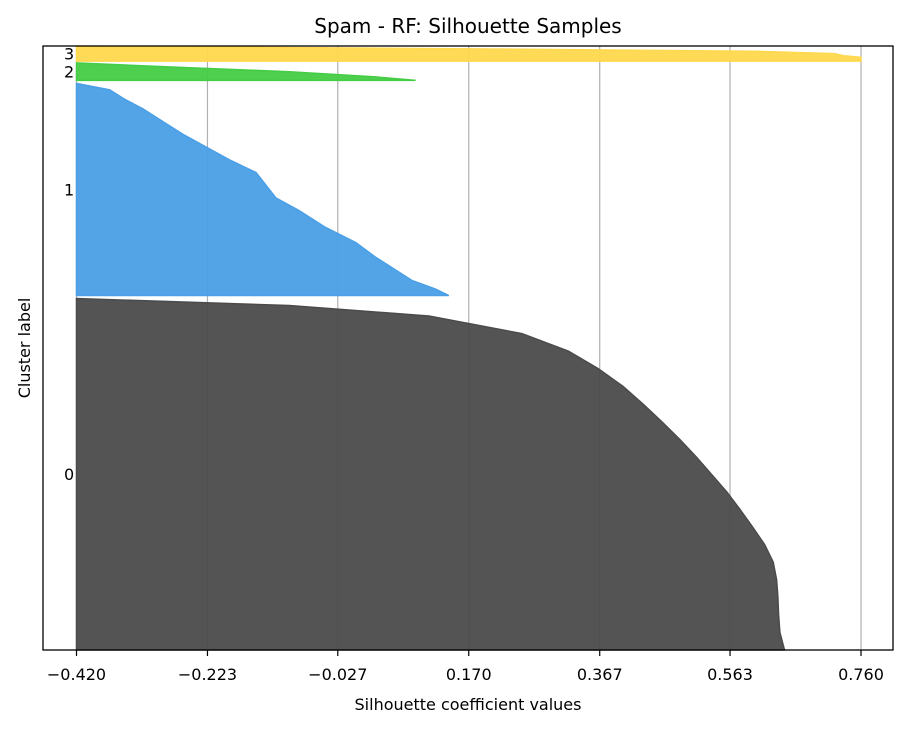 Image resolution: width=912 pixels, height=730 pixels. What do you see at coordinates (76, 674) in the screenshot?
I see `x-tick-label: −0.420` at bounding box center [76, 674].